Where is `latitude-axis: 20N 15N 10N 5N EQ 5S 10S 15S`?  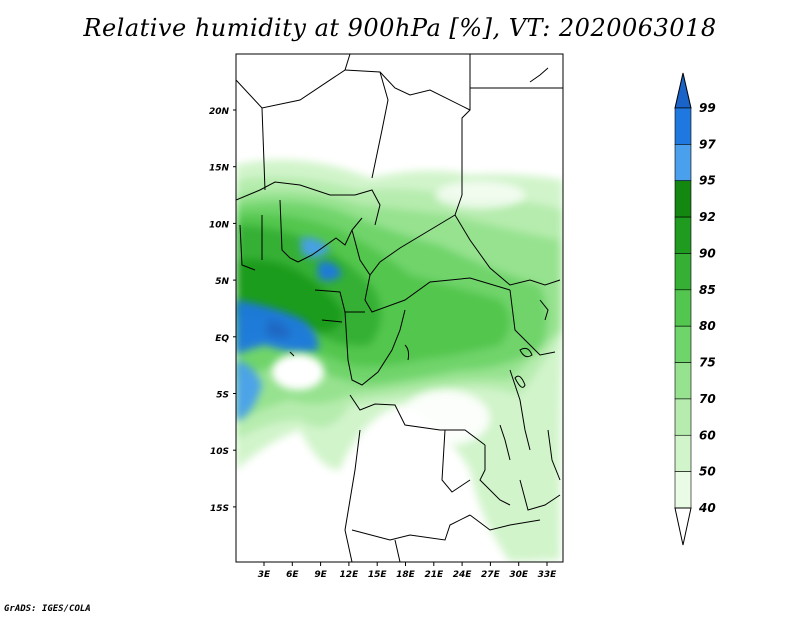 latitude-axis: 20N 15N 10N 5N EQ 5S 10S 15S is located at coordinates (222, 310).